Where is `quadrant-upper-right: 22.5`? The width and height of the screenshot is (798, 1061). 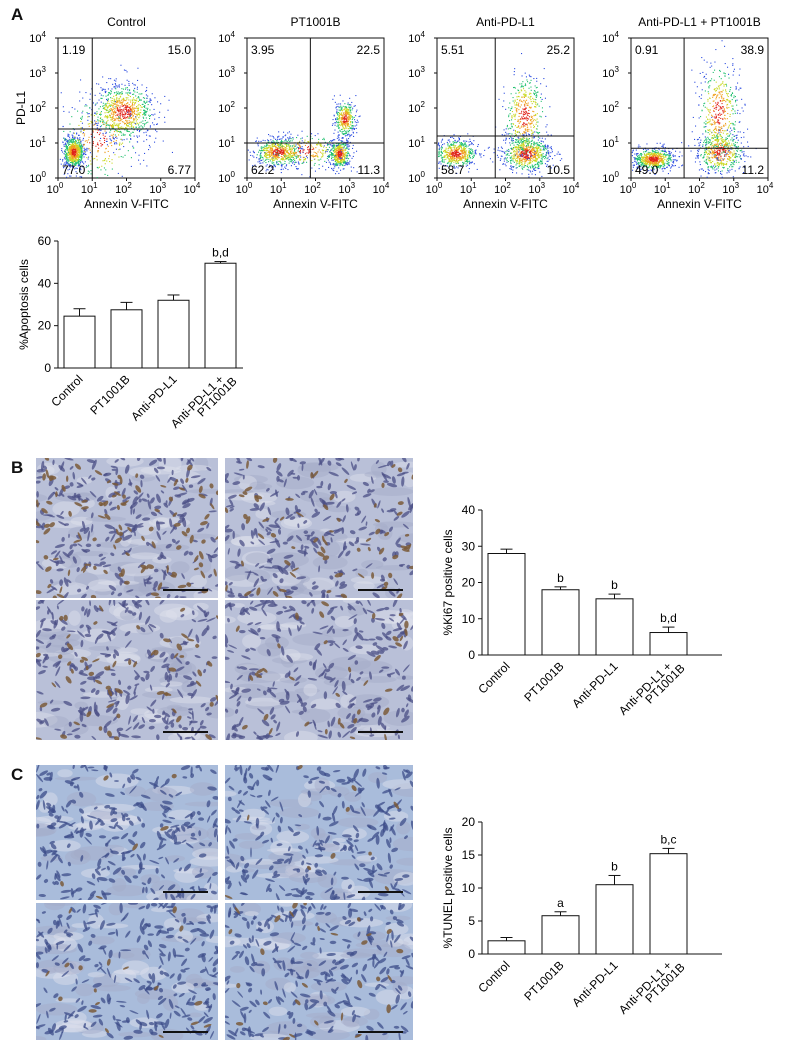
quadrant-upper-right: 22.5 is located at coordinates (369, 50).